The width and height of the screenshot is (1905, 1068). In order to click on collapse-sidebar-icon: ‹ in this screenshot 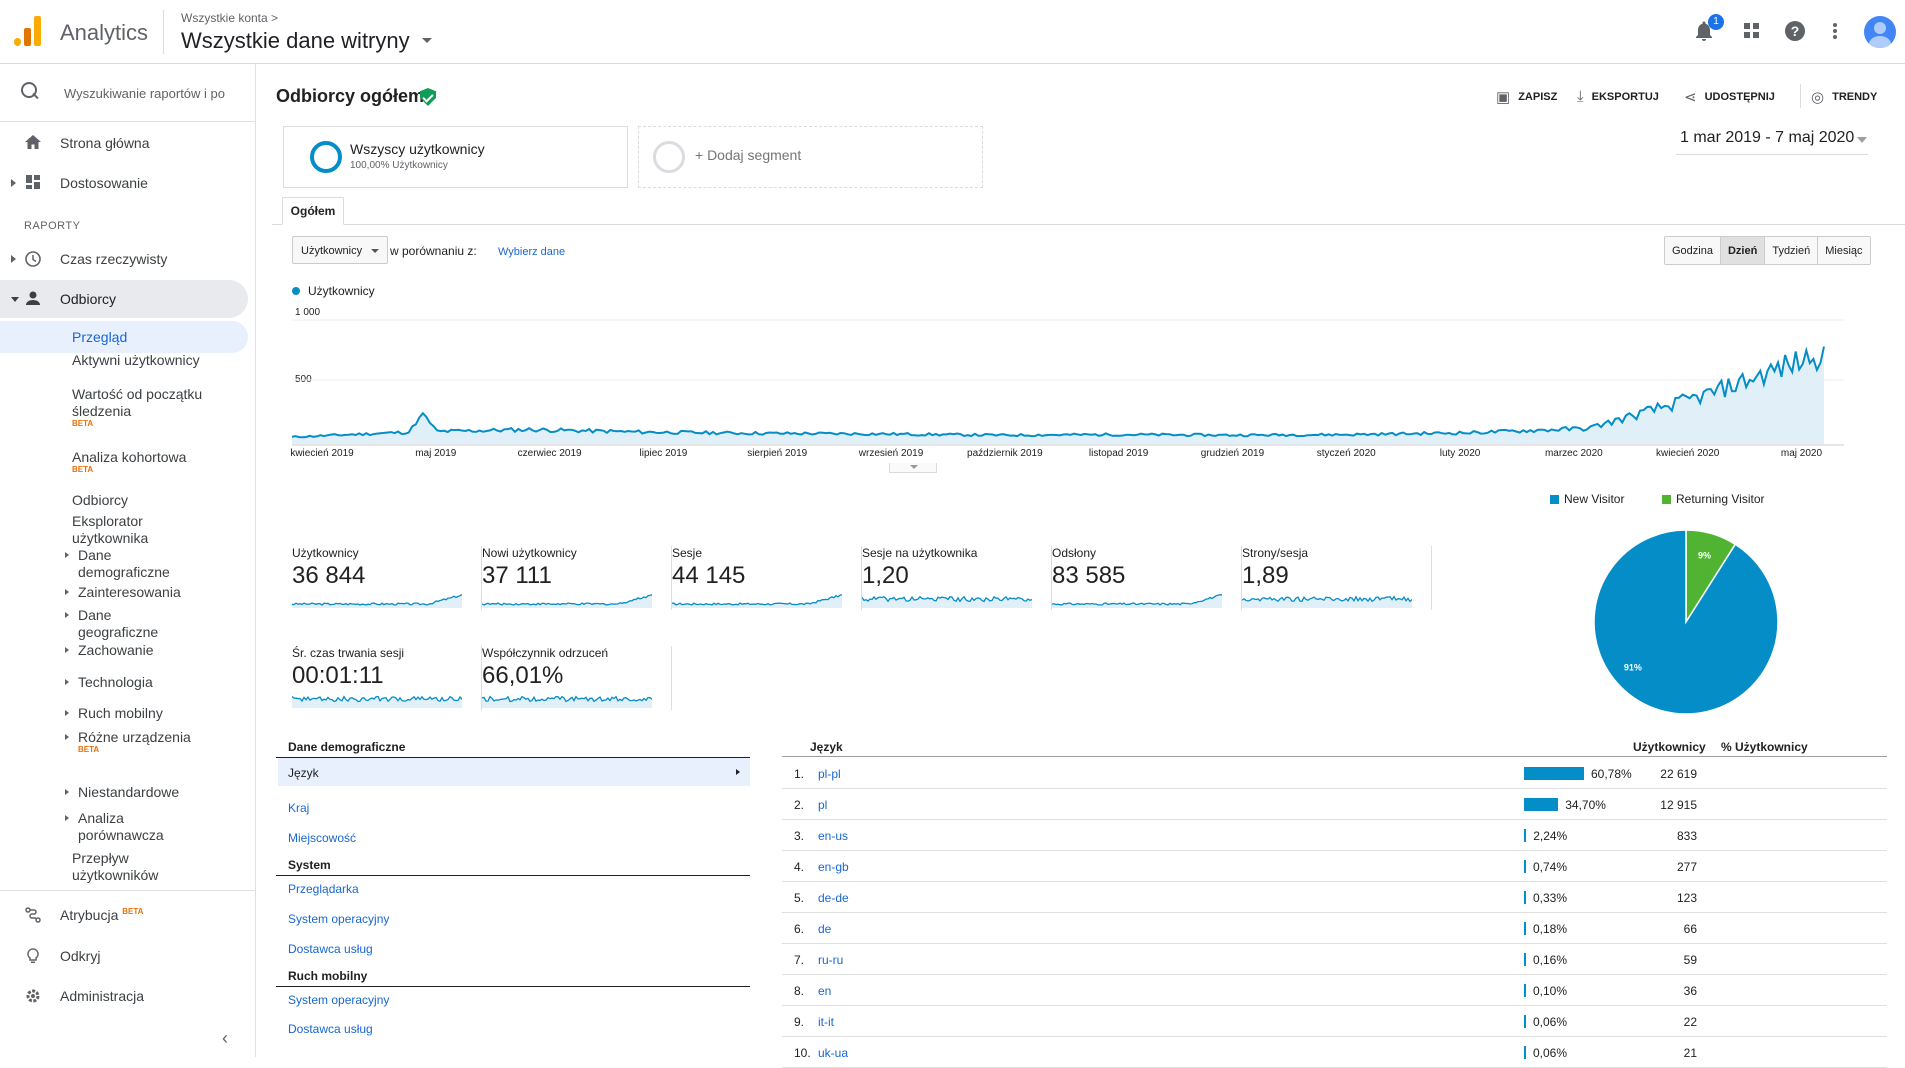, I will do `click(225, 1038)`.